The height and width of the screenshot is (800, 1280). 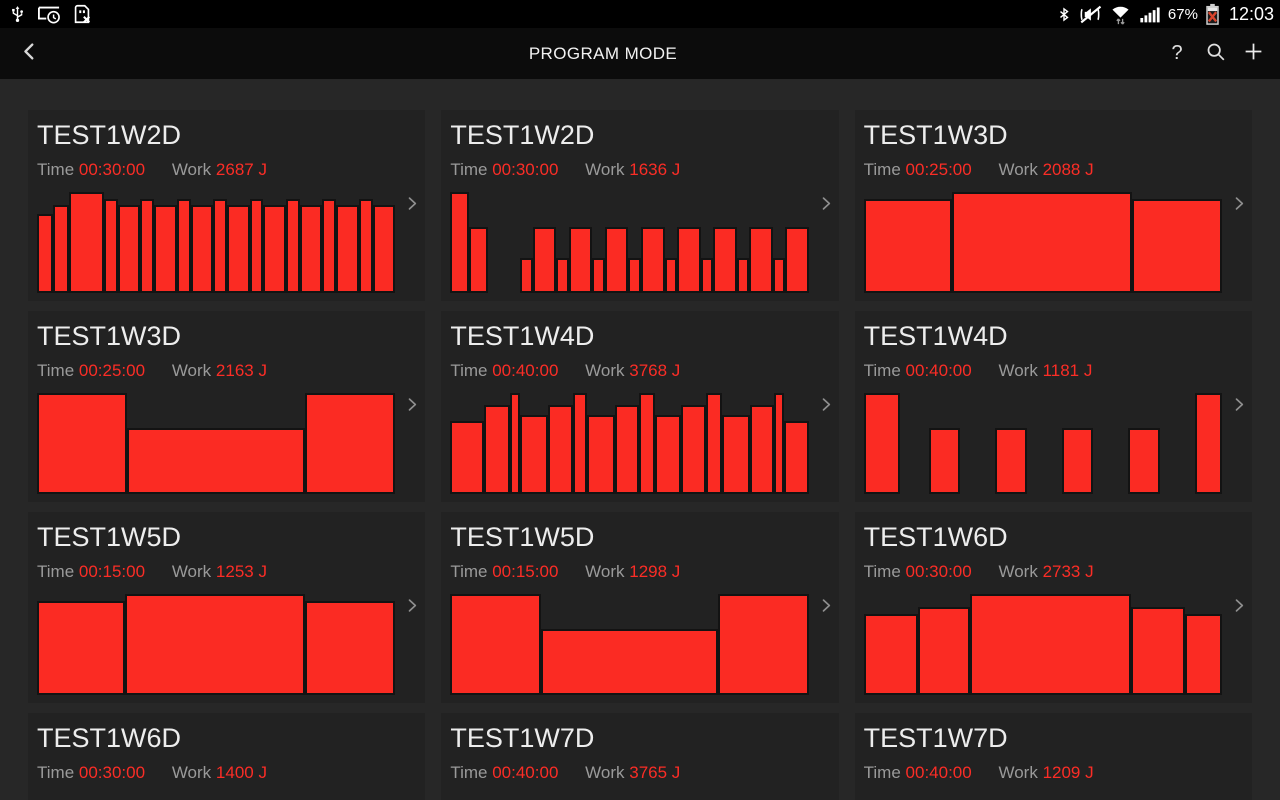 I want to click on program-info: Time 00:40:00 Work 1209 J, so click(x=1043, y=772).